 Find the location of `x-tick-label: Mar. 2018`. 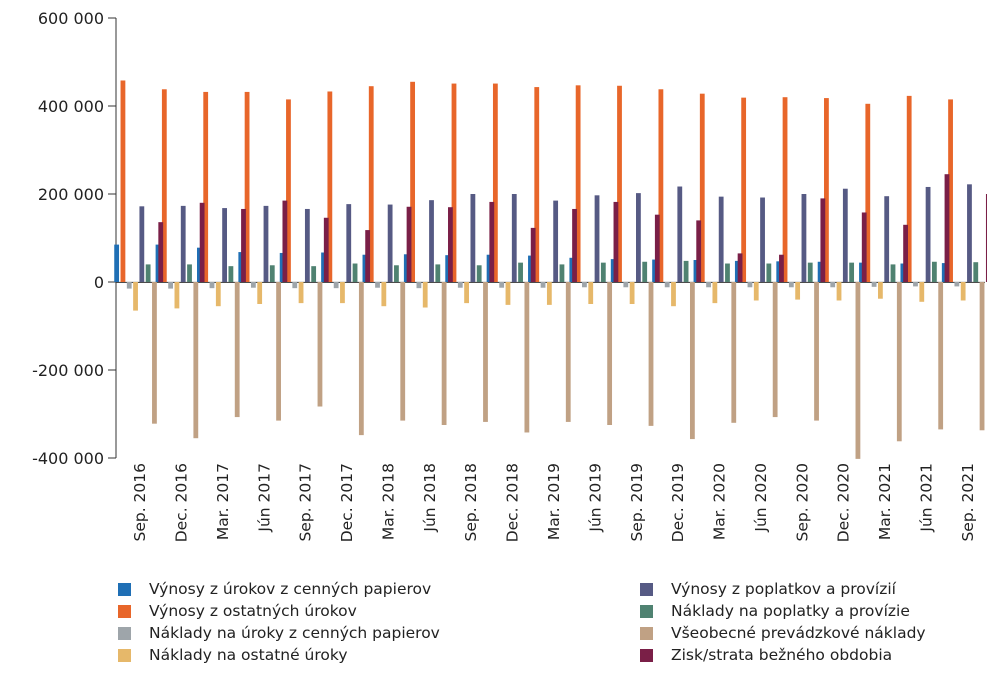

x-tick-label: Mar. 2018 is located at coordinates (388, 501).